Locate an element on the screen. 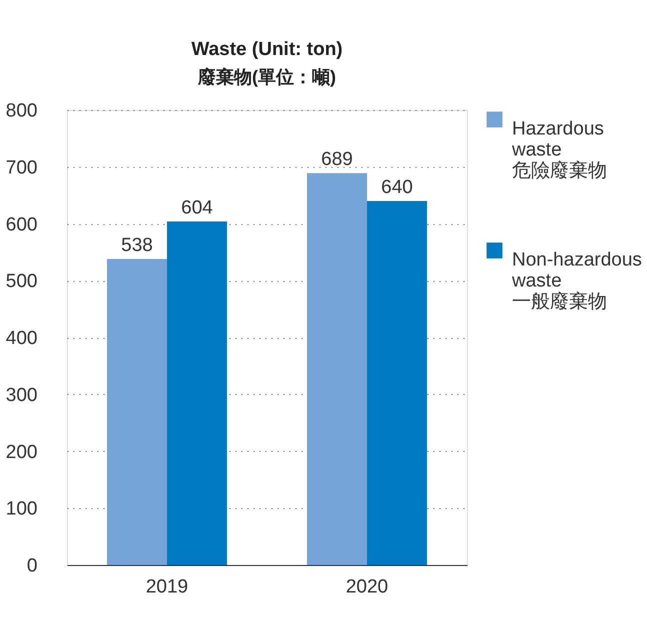 The height and width of the screenshot is (631, 647). y-tick-label: 0 is located at coordinates (32, 566).